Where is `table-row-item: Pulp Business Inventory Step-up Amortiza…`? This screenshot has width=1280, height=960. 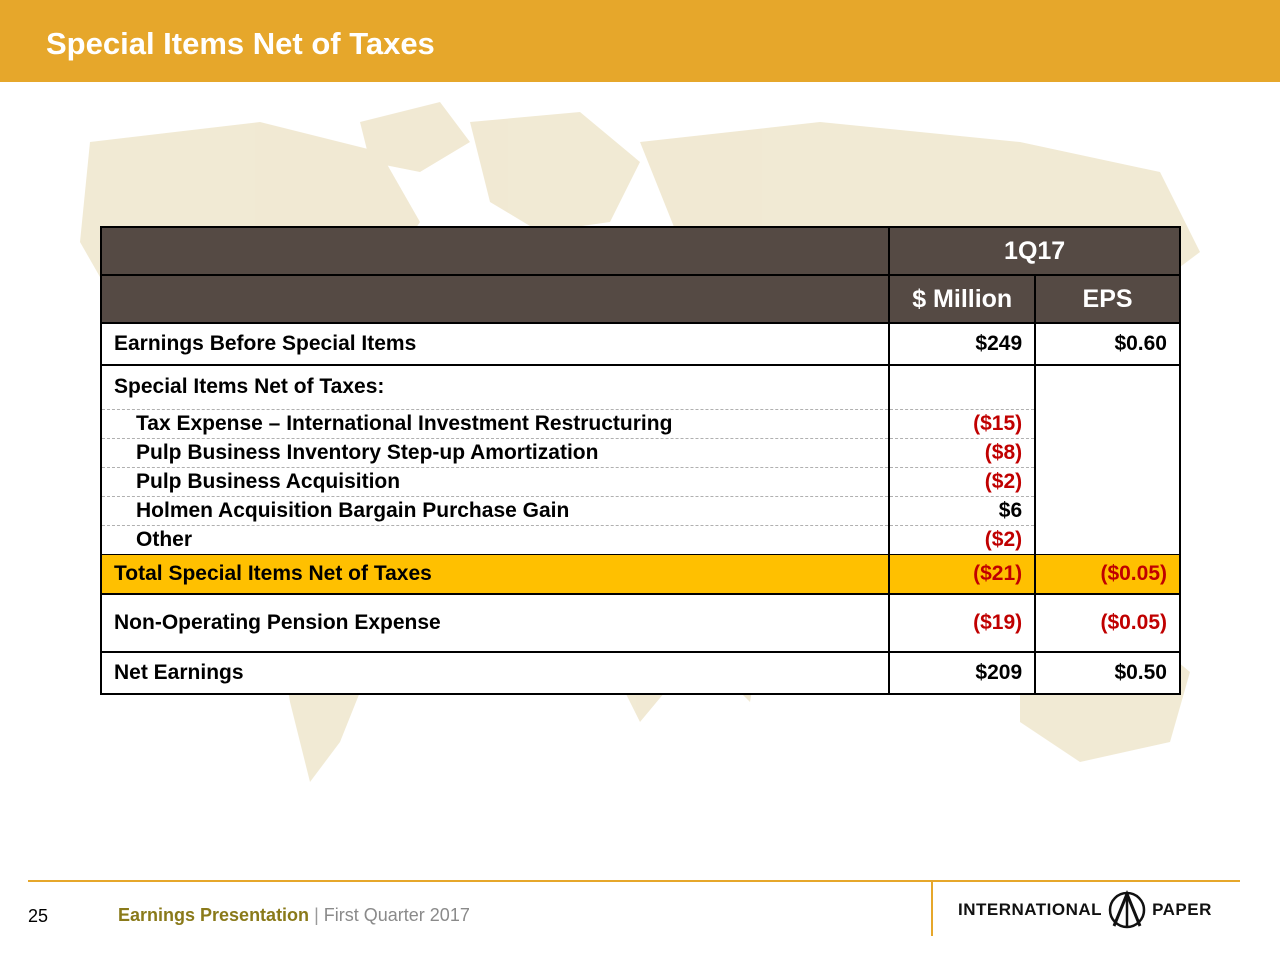
table-row-item: Pulp Business Inventory Step-up Amortiza… is located at coordinates (639, 452).